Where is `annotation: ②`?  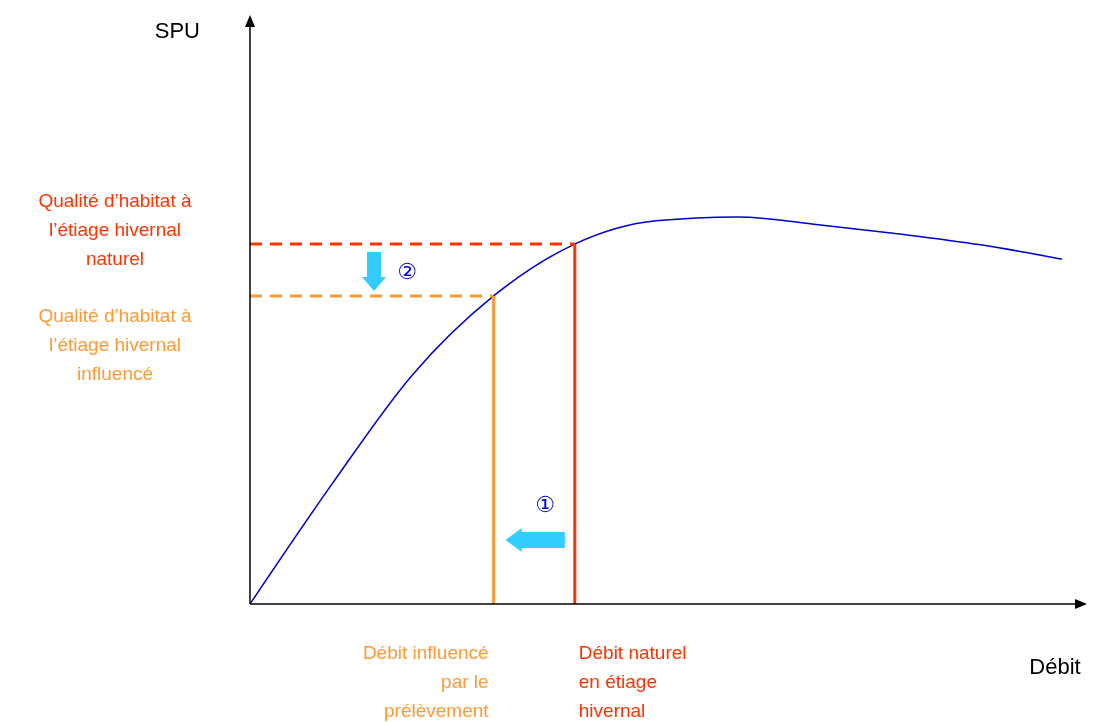 annotation: ② is located at coordinates (407, 271).